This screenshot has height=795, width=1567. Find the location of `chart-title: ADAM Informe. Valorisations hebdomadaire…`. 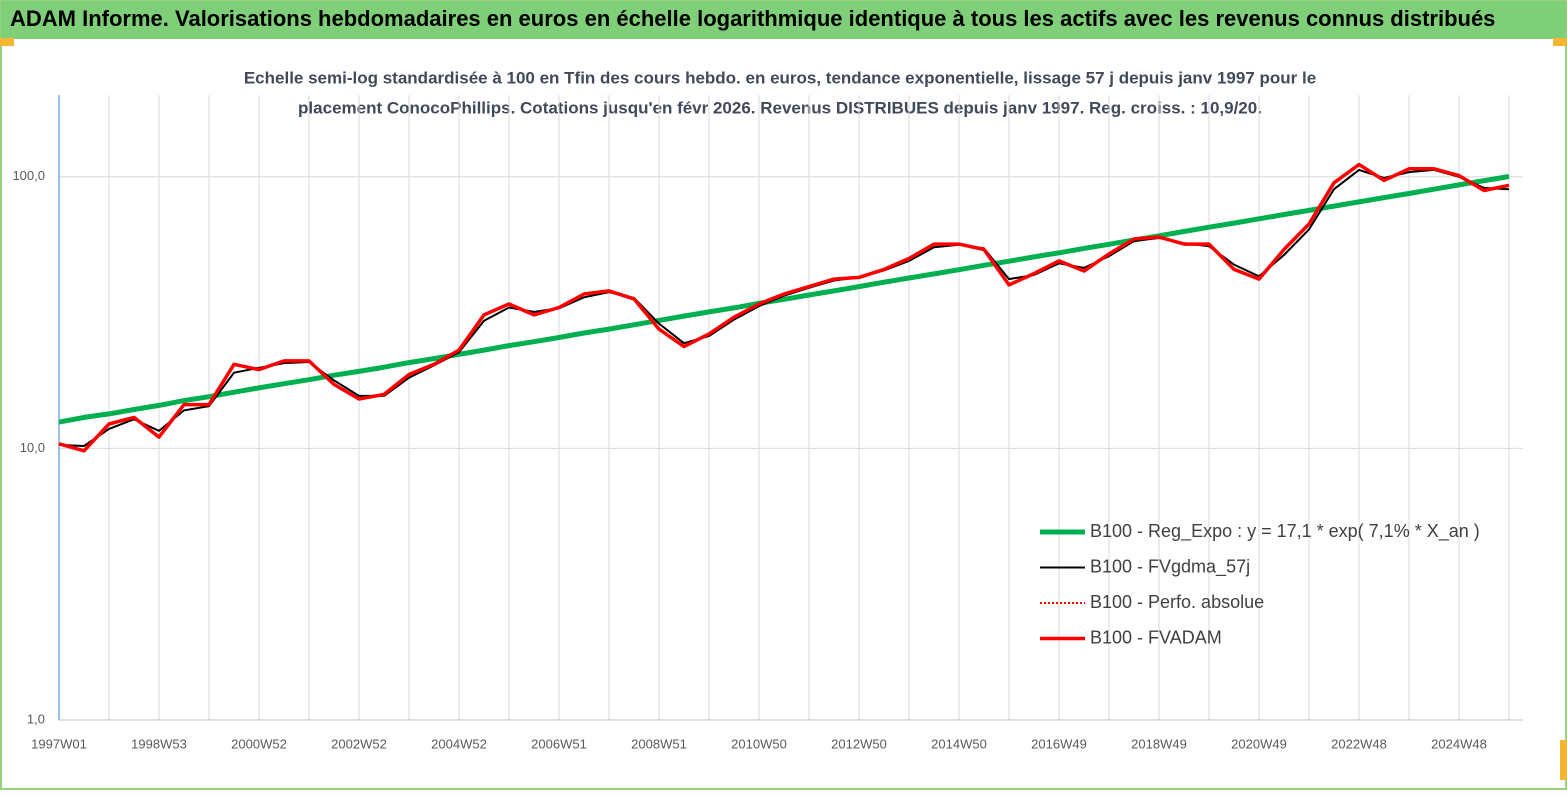

chart-title: ADAM Informe. Valorisations hebdomadaire… is located at coordinates (752, 18).